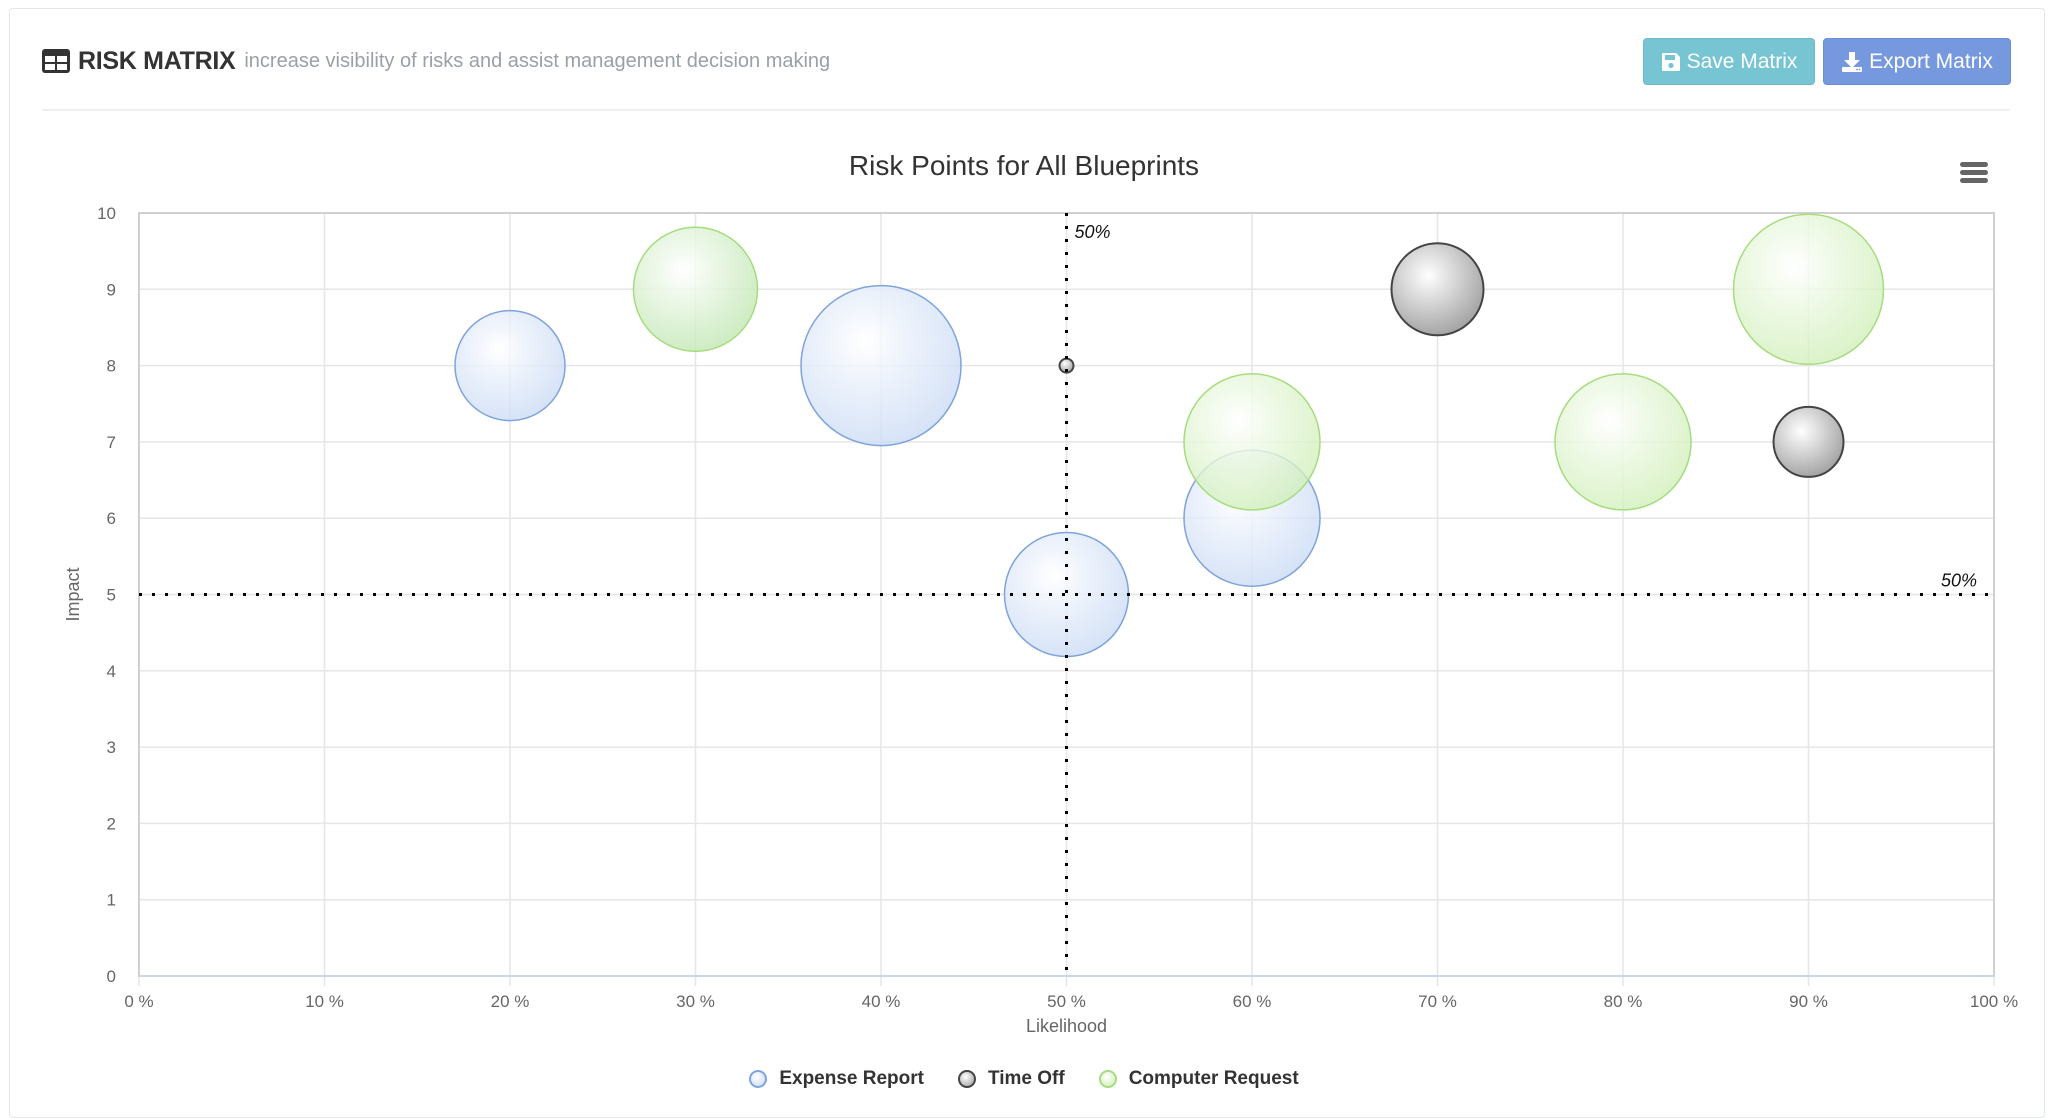  What do you see at coordinates (106, 213) in the screenshot?
I see `y-tick-label: 10` at bounding box center [106, 213].